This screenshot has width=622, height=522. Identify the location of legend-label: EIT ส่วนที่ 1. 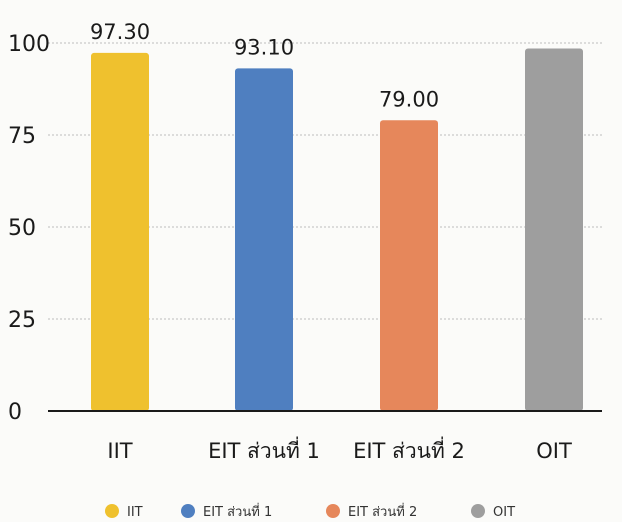
(237, 511).